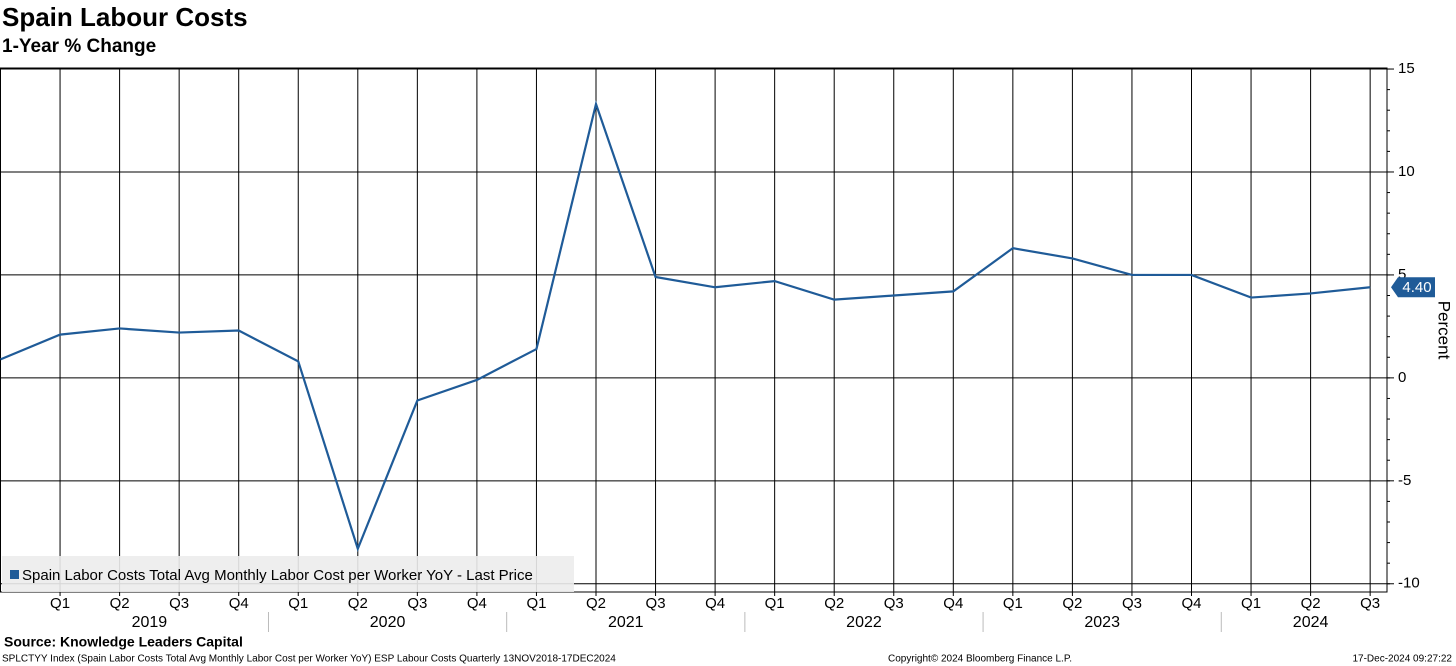 The width and height of the screenshot is (1456, 666). Describe the element at coordinates (1416, 287) in the screenshot. I see `value-label: 4.40` at that location.